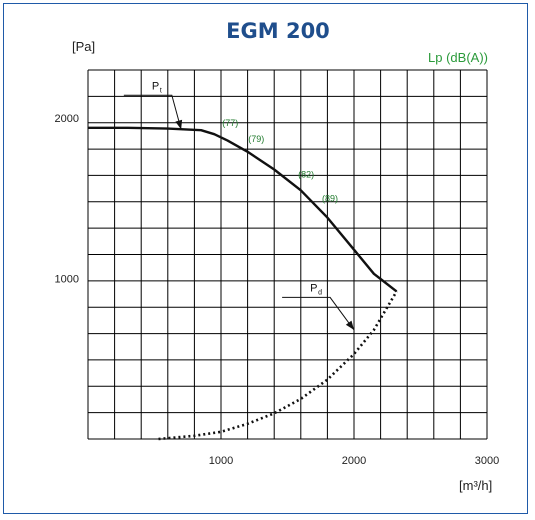  I want to click on lp-value-label: (89), so click(330, 199).